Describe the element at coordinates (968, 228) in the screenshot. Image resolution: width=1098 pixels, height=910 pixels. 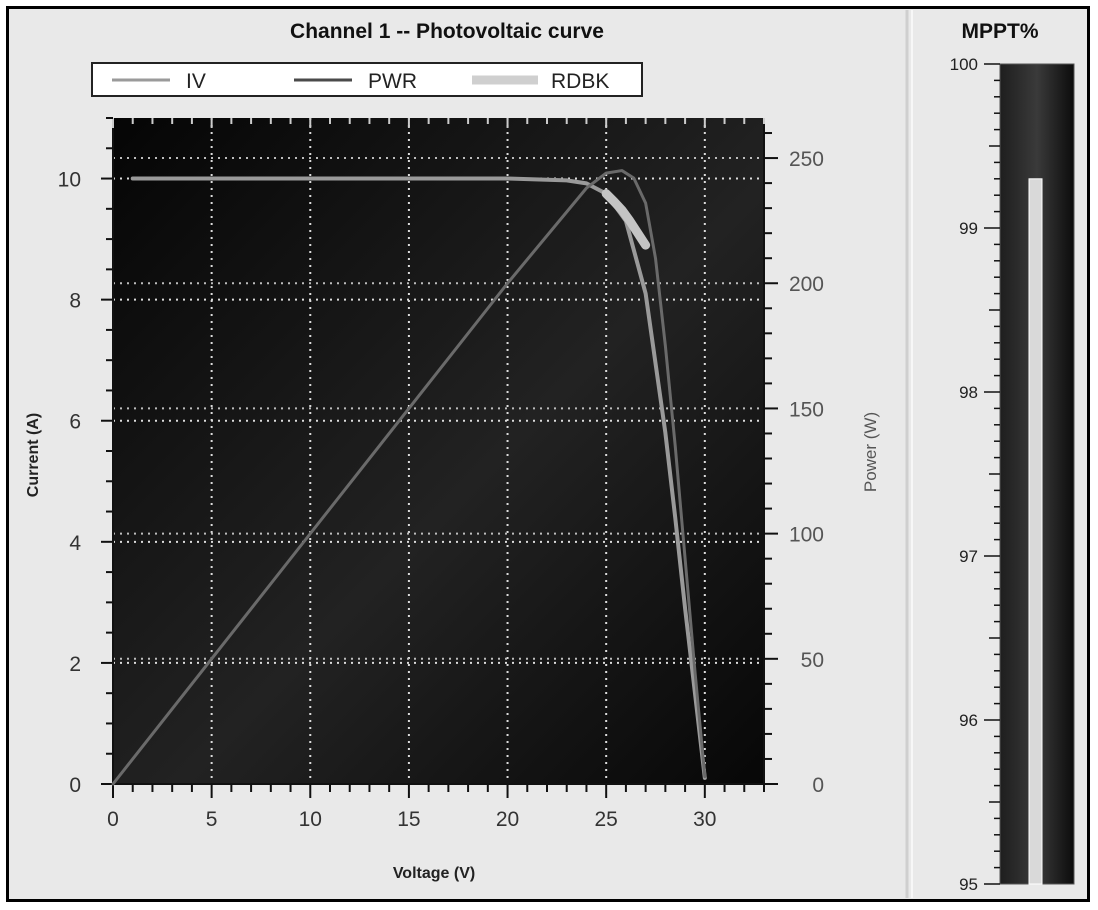
I see `gauge-tick-label: 99` at that location.